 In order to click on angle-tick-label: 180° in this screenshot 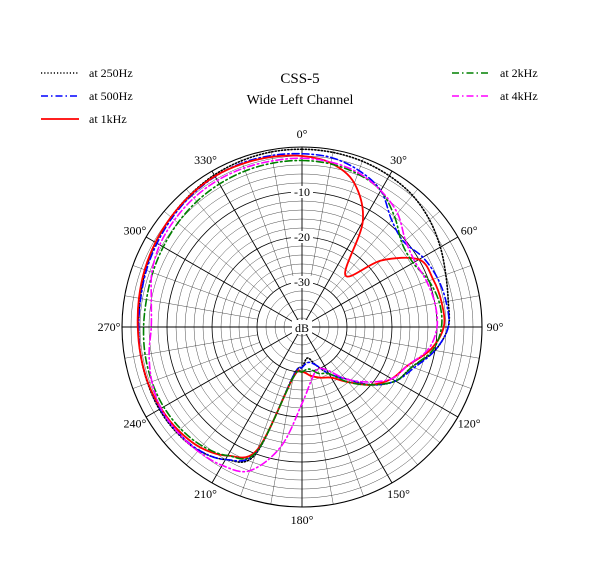, I will do `click(302, 520)`.